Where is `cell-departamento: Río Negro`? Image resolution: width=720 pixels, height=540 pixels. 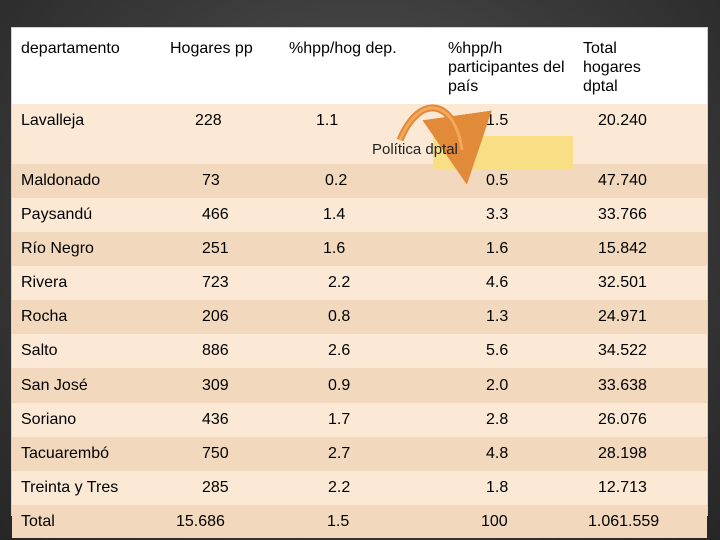 cell-departamento: Río Negro is located at coordinates (57, 248).